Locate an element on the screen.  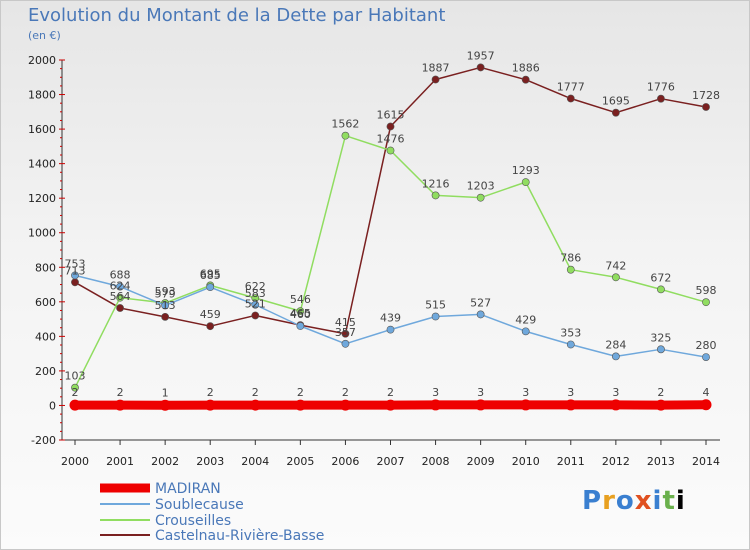
data-label: 713 is located at coordinates (75, 270).